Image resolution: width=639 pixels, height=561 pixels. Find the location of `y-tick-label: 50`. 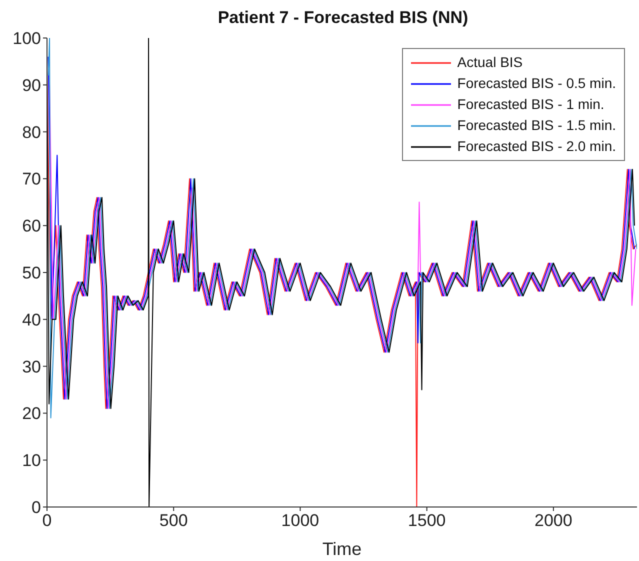

y-tick-label: 50 is located at coordinates (31, 273).